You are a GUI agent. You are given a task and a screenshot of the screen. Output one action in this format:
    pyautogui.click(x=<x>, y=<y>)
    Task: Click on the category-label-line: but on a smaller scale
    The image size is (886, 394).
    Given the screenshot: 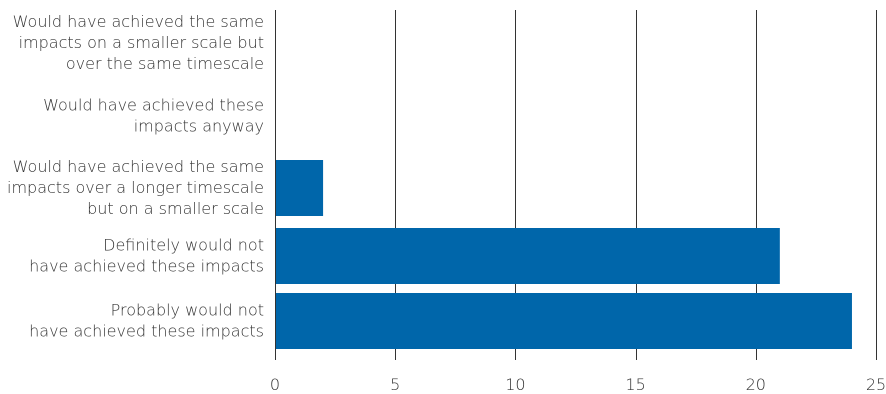 What is the action you would take?
    pyautogui.click(x=175, y=208)
    